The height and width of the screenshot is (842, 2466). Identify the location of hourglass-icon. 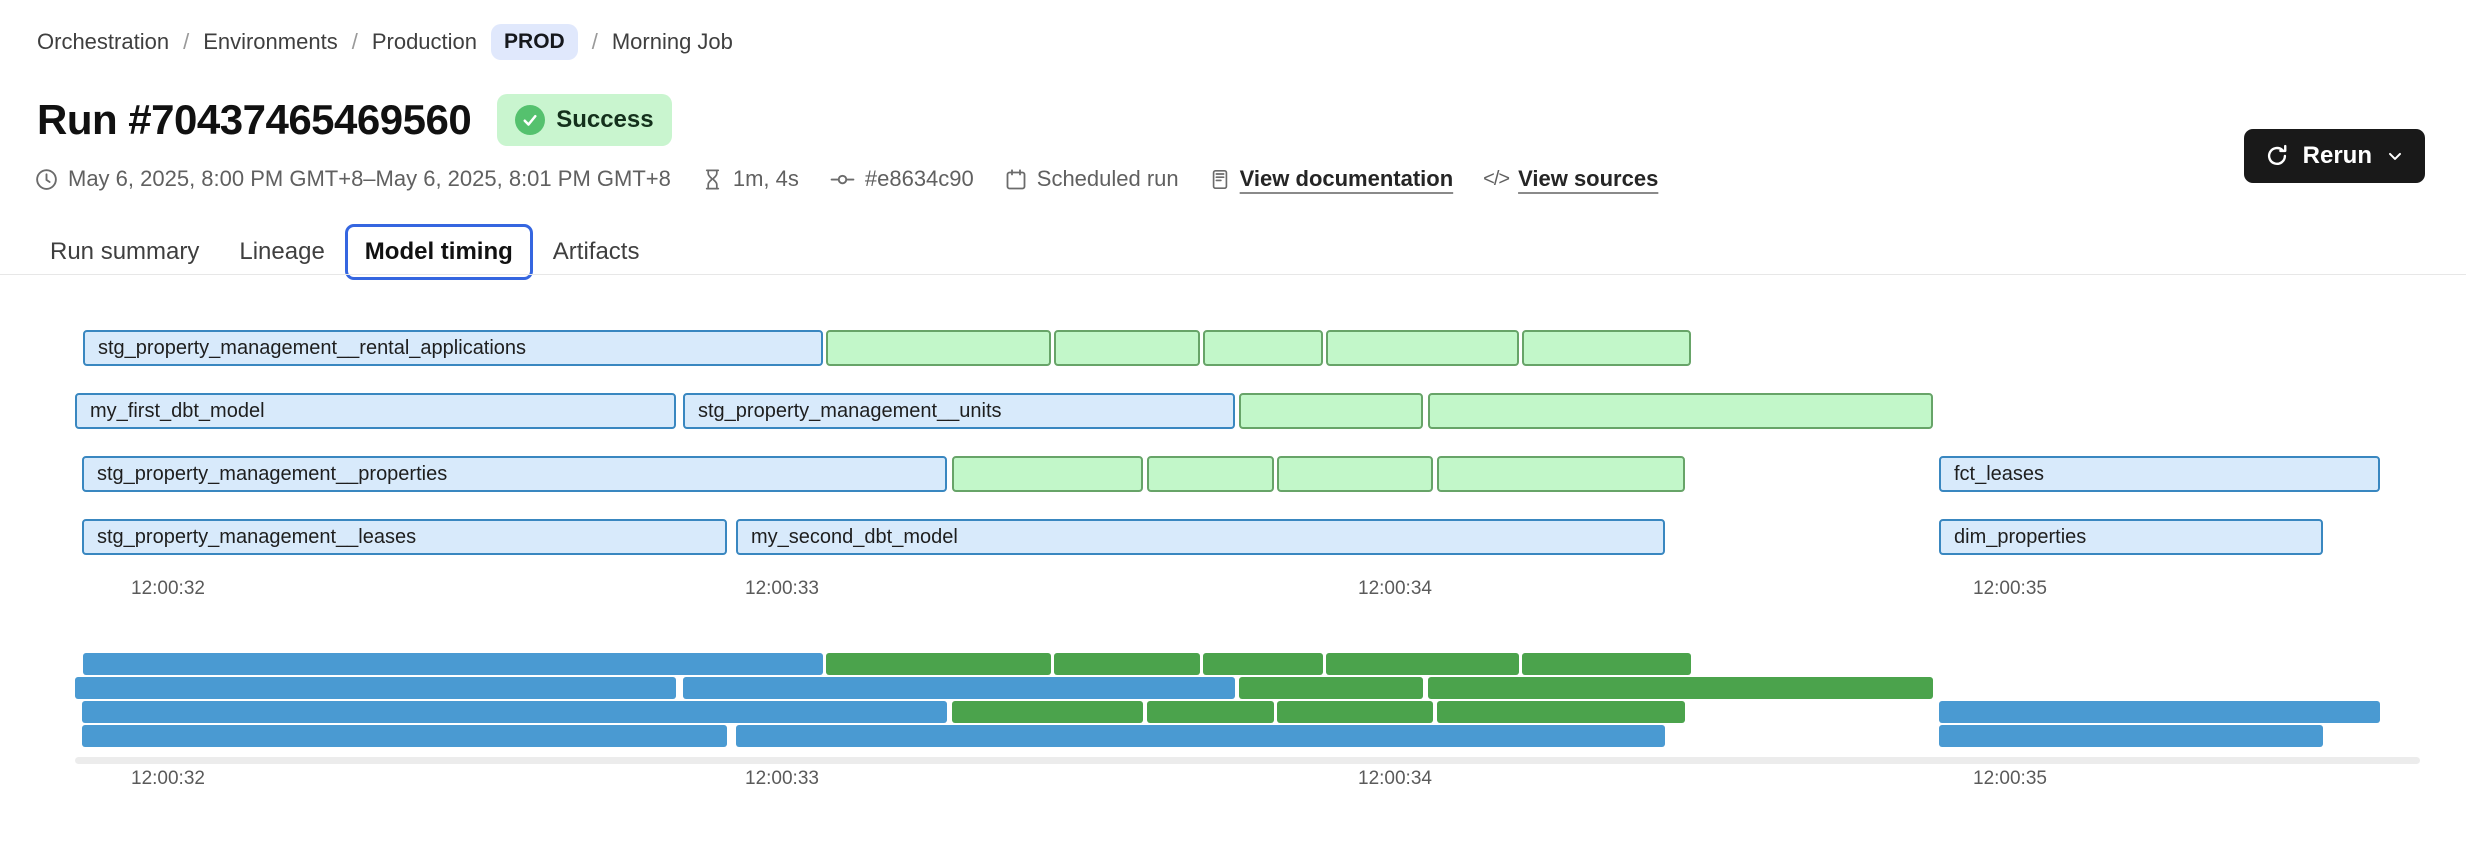
(712, 179).